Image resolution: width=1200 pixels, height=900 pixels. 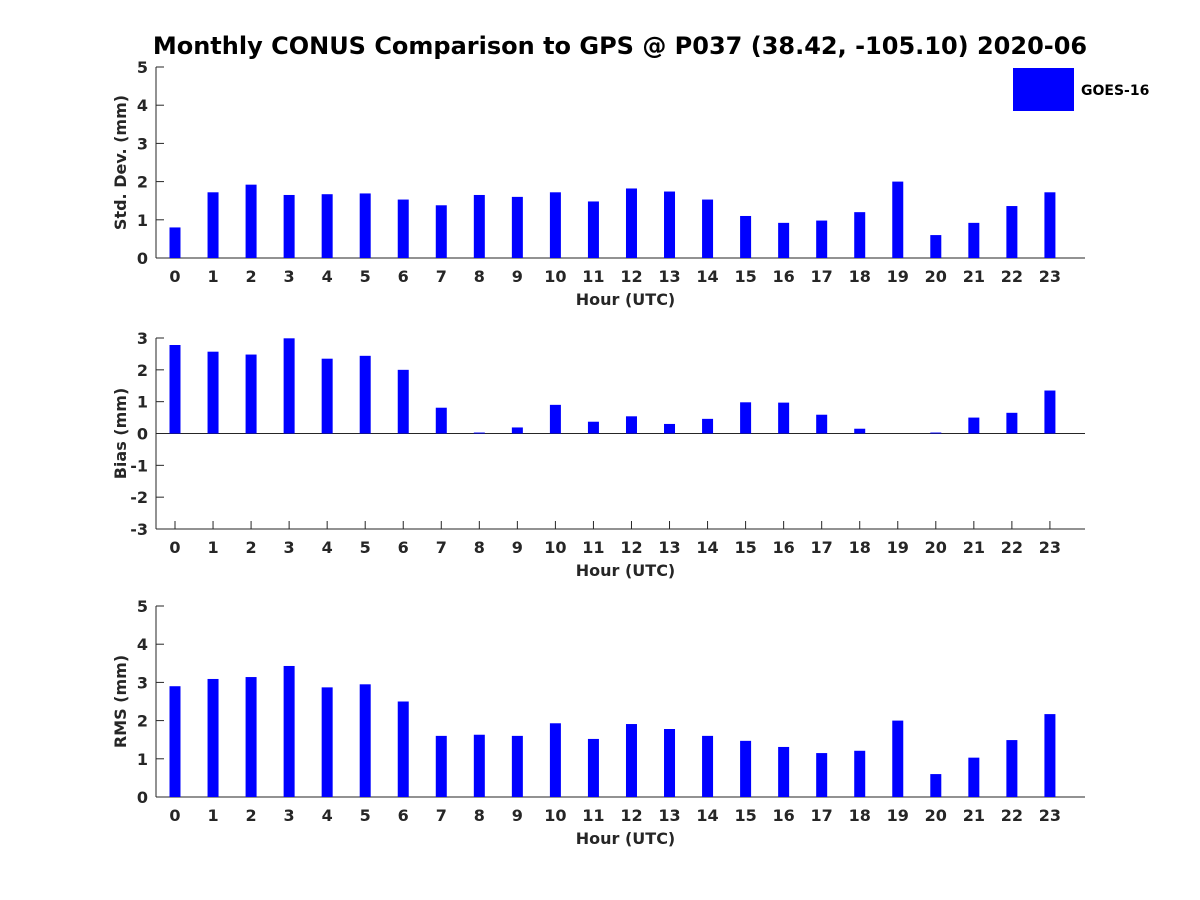 What do you see at coordinates (669, 815) in the screenshot?
I see `x-tick-label: 13` at bounding box center [669, 815].